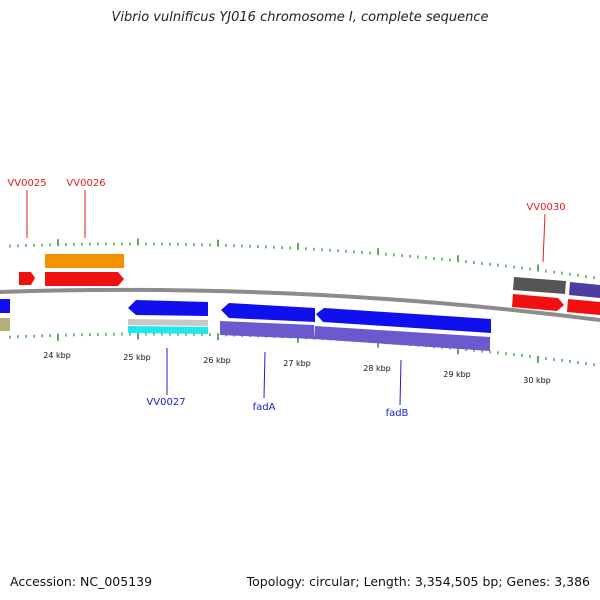 The image size is (600, 600). I want to click on cds-vv0026-orange, so click(84, 261).